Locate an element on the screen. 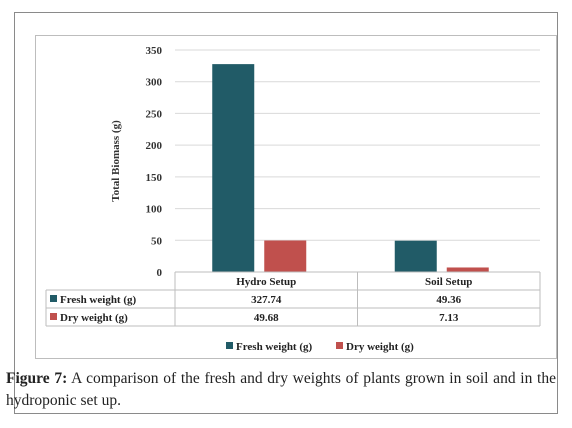 The width and height of the screenshot is (572, 428). bar-dry-hydro is located at coordinates (285, 256).